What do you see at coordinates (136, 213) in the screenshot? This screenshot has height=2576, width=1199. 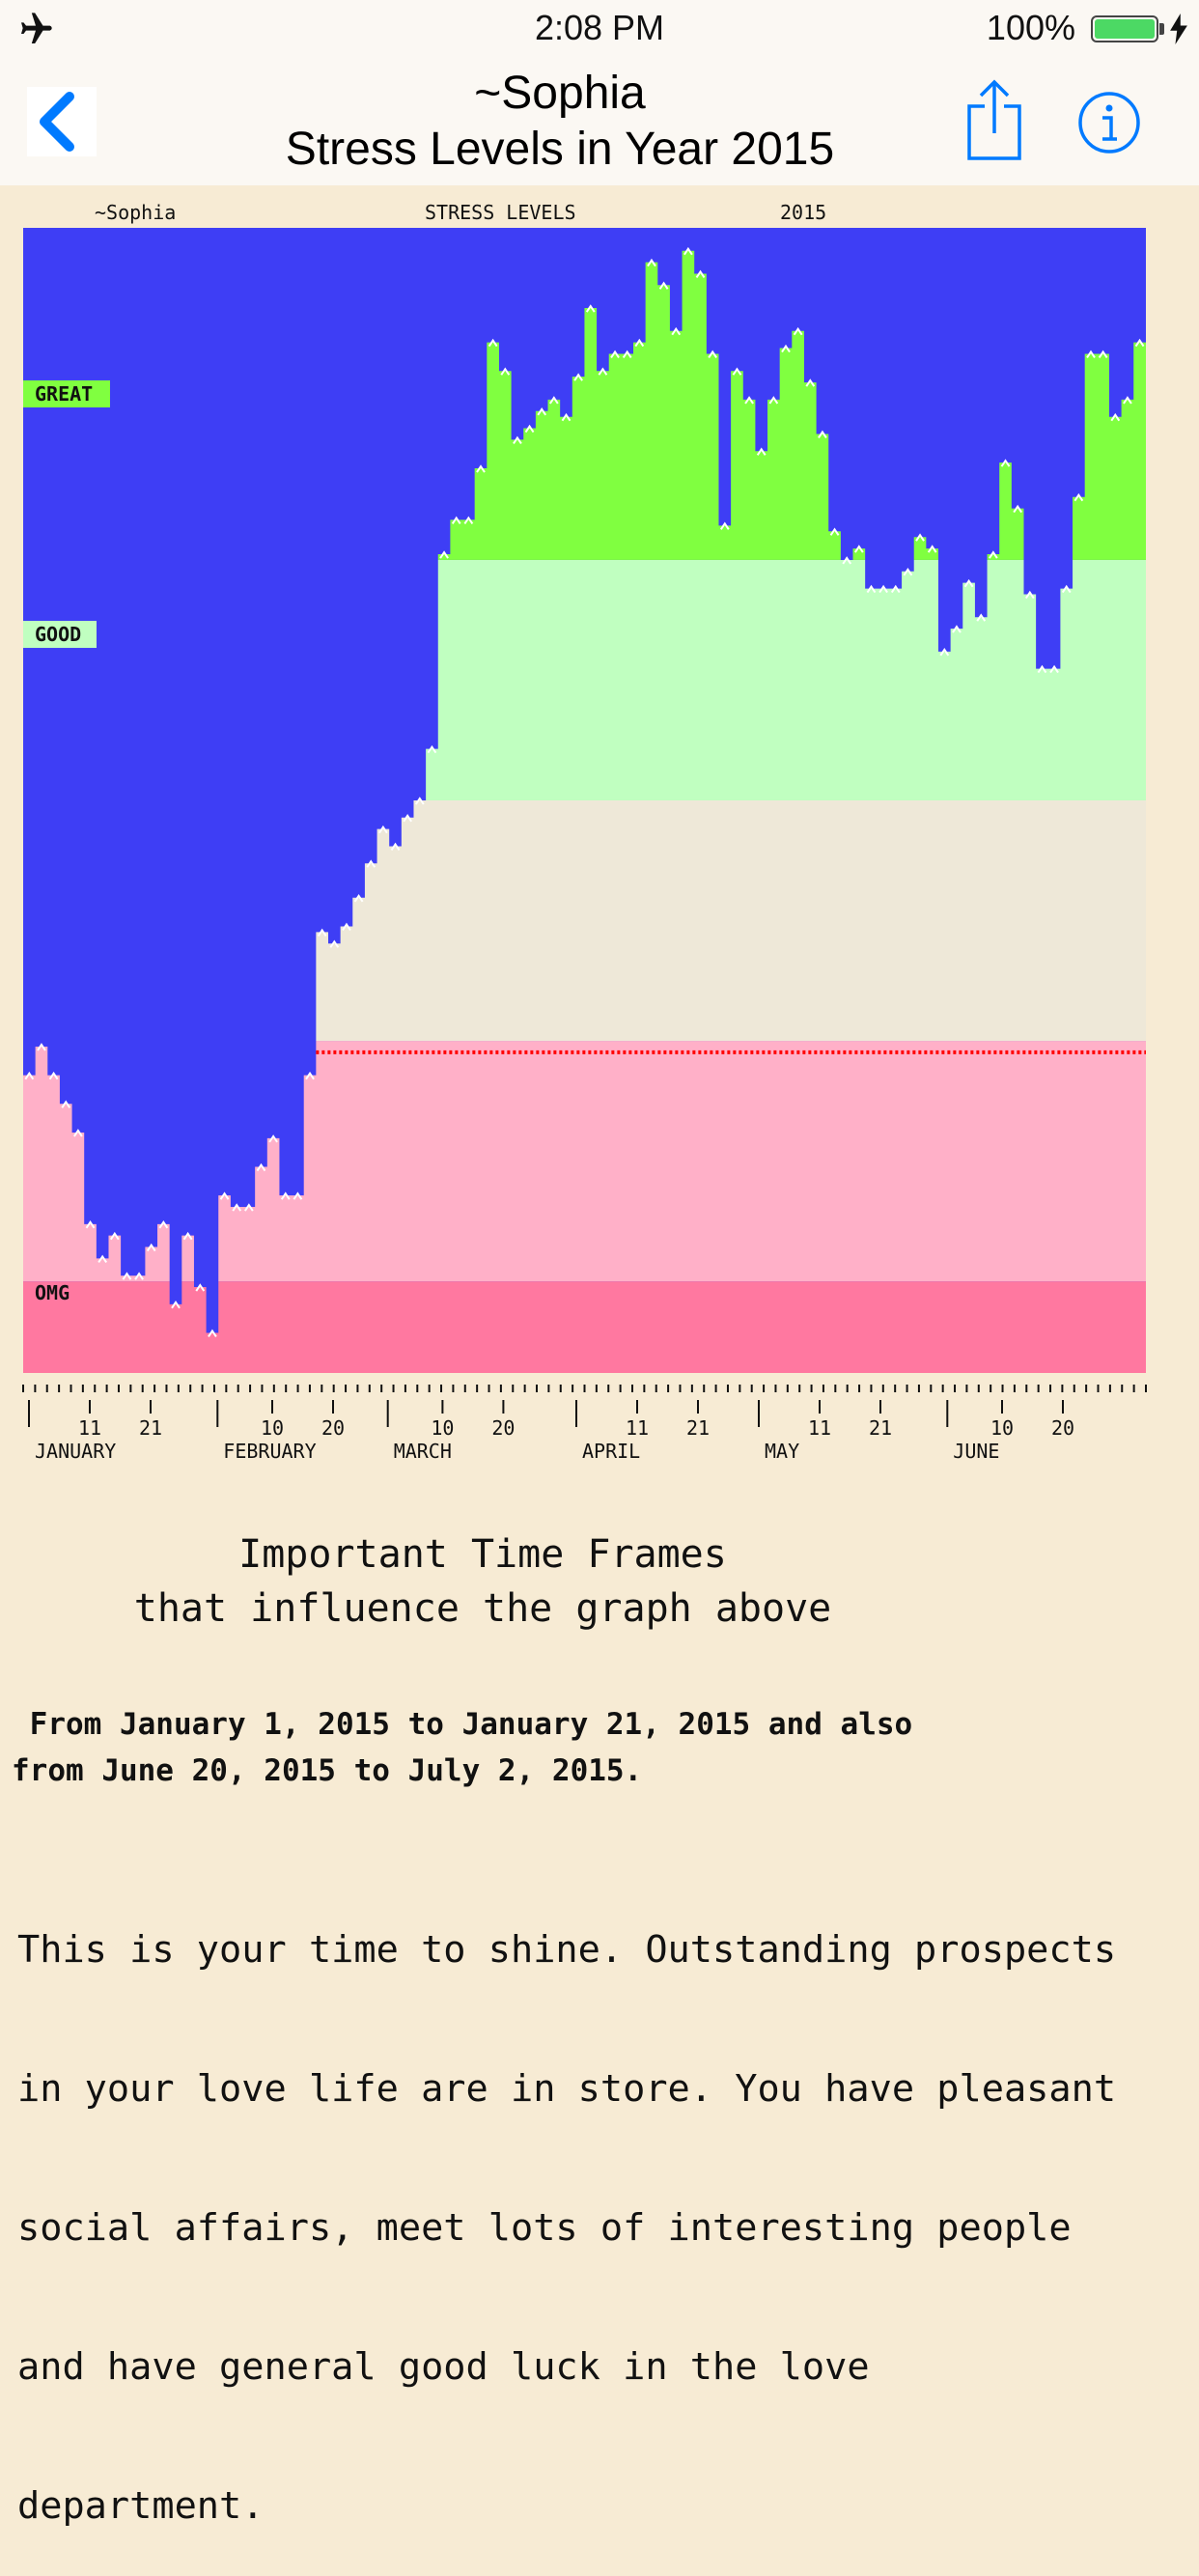 I see `chart-header-name: ~Sophia` at bounding box center [136, 213].